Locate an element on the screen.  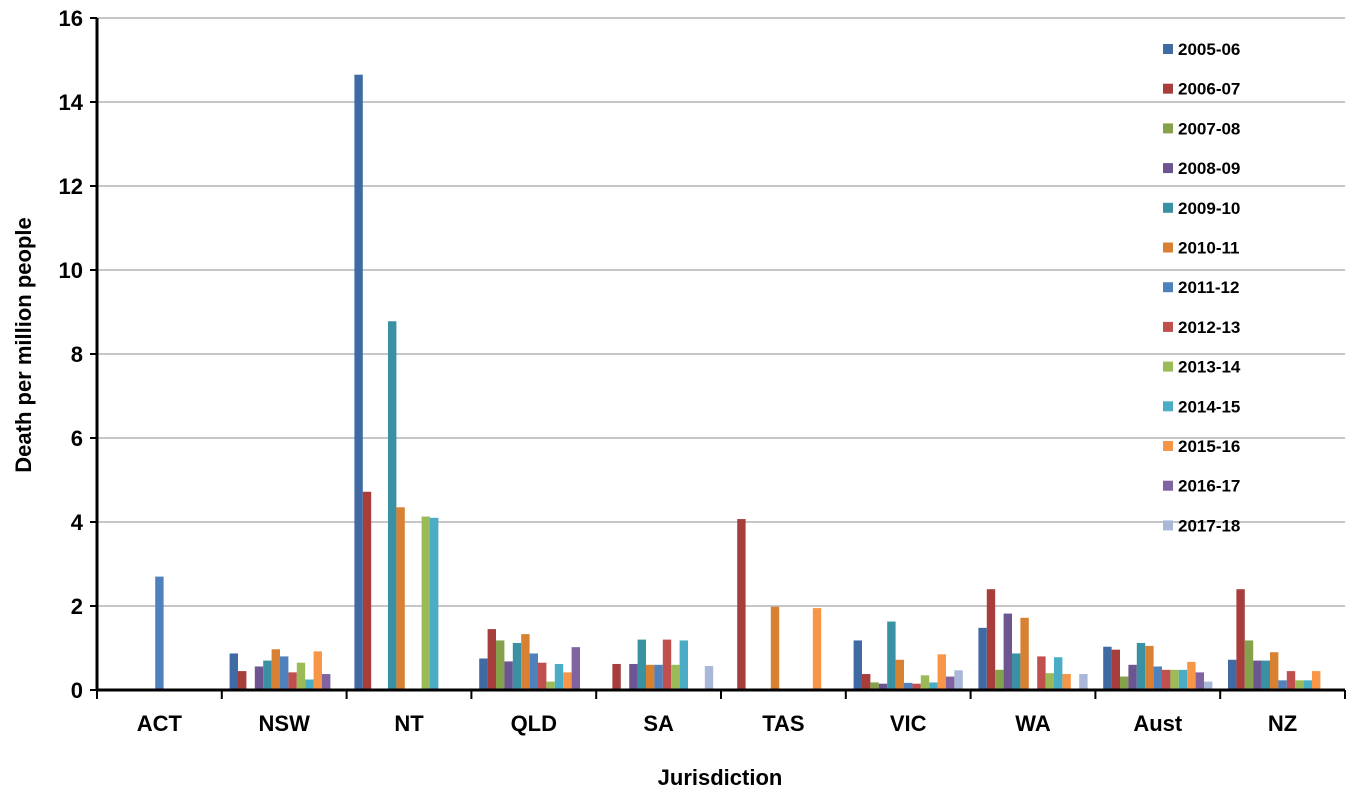
legend-label: 2016-17 is located at coordinates (1209, 486).